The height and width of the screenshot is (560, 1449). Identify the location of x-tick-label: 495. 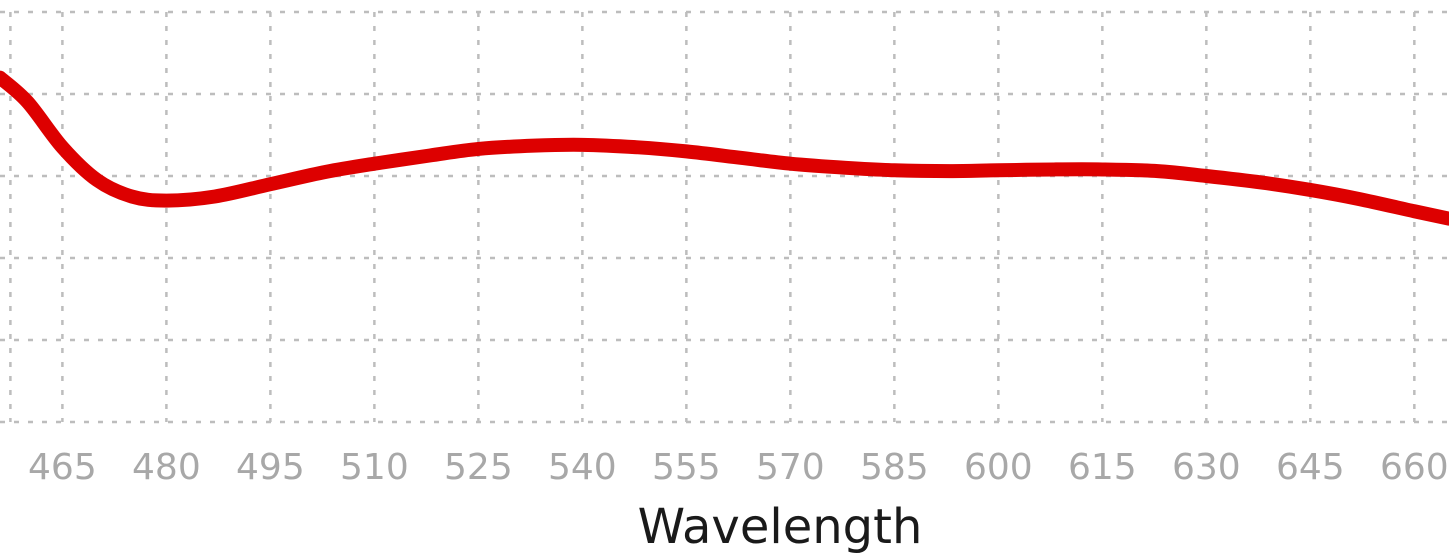
(270, 467).